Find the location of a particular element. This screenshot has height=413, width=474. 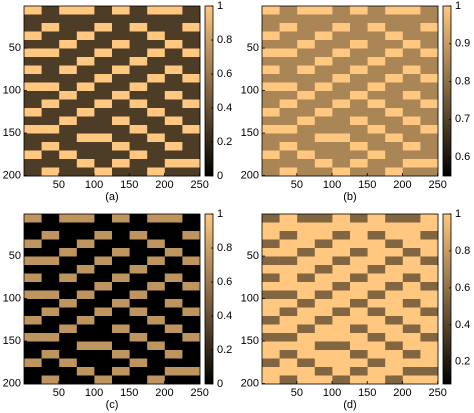

colorbar-tick-label: 1 is located at coordinates (458, 214).